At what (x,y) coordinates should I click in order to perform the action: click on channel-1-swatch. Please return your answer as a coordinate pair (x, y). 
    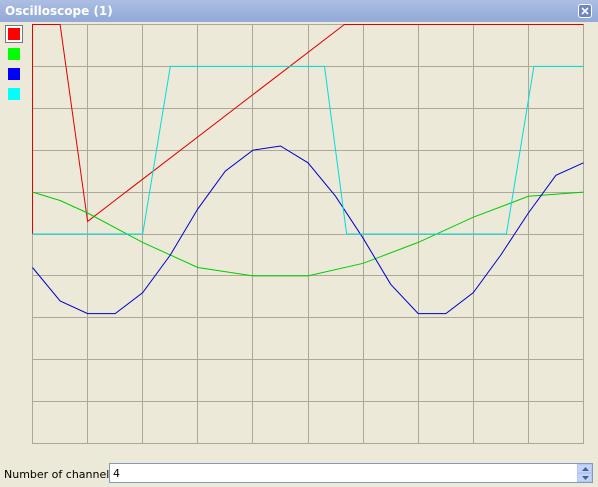
    Looking at the image, I should click on (14, 34).